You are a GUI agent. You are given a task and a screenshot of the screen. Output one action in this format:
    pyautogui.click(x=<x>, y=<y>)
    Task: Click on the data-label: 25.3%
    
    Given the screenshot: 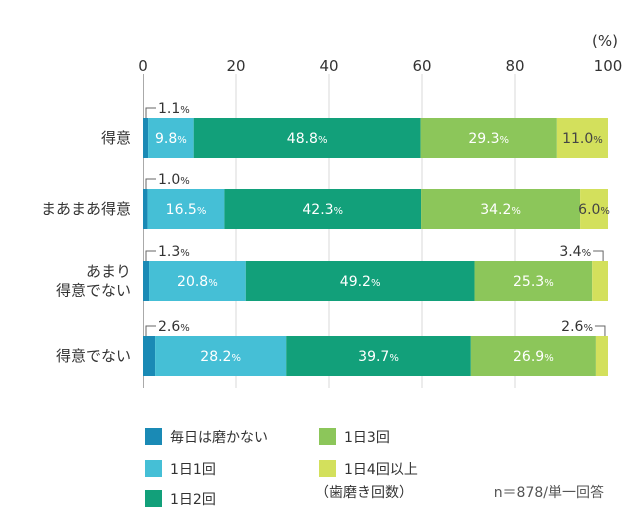 What is the action you would take?
    pyautogui.click(x=533, y=282)
    